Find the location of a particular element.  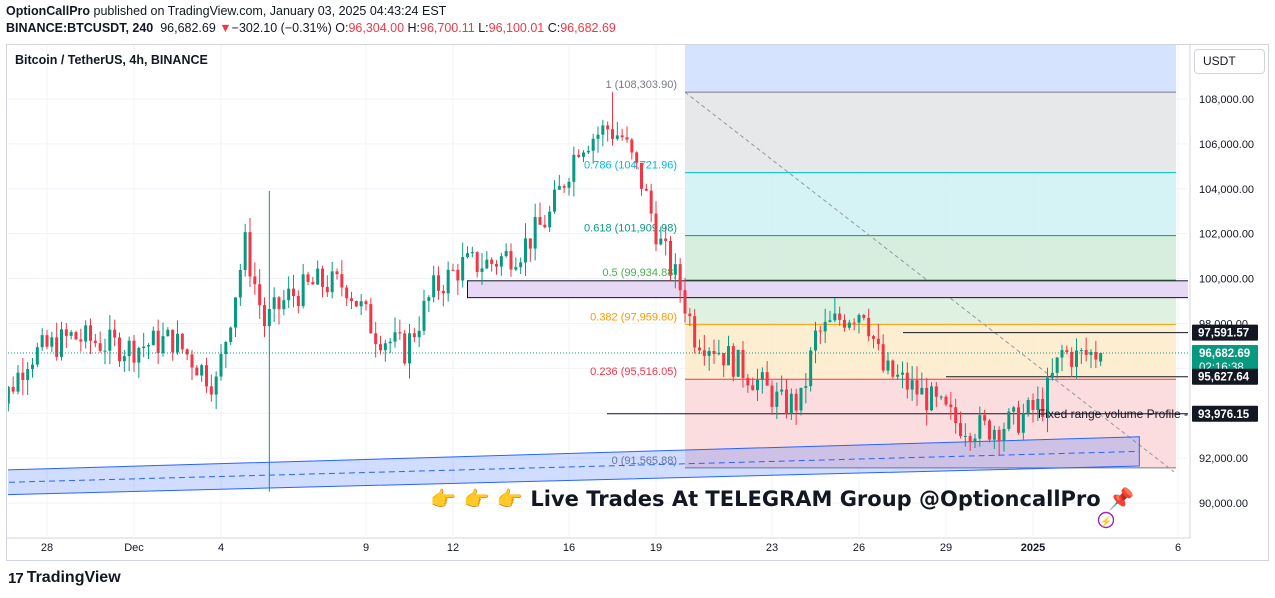

time-tick-label: 19 is located at coordinates (656, 548).